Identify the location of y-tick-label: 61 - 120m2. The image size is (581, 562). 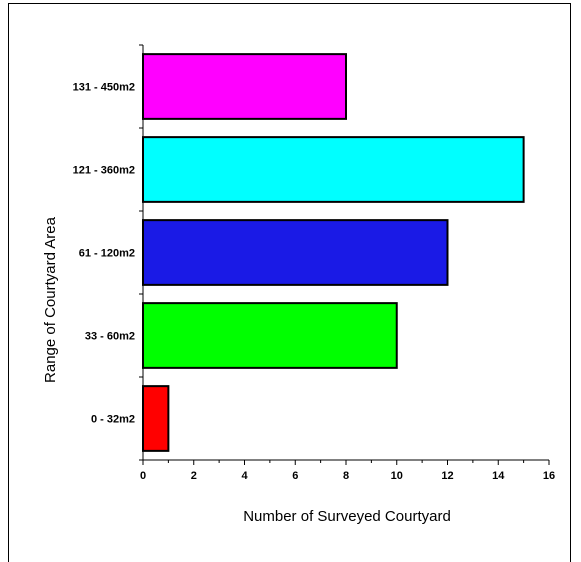
(107, 254).